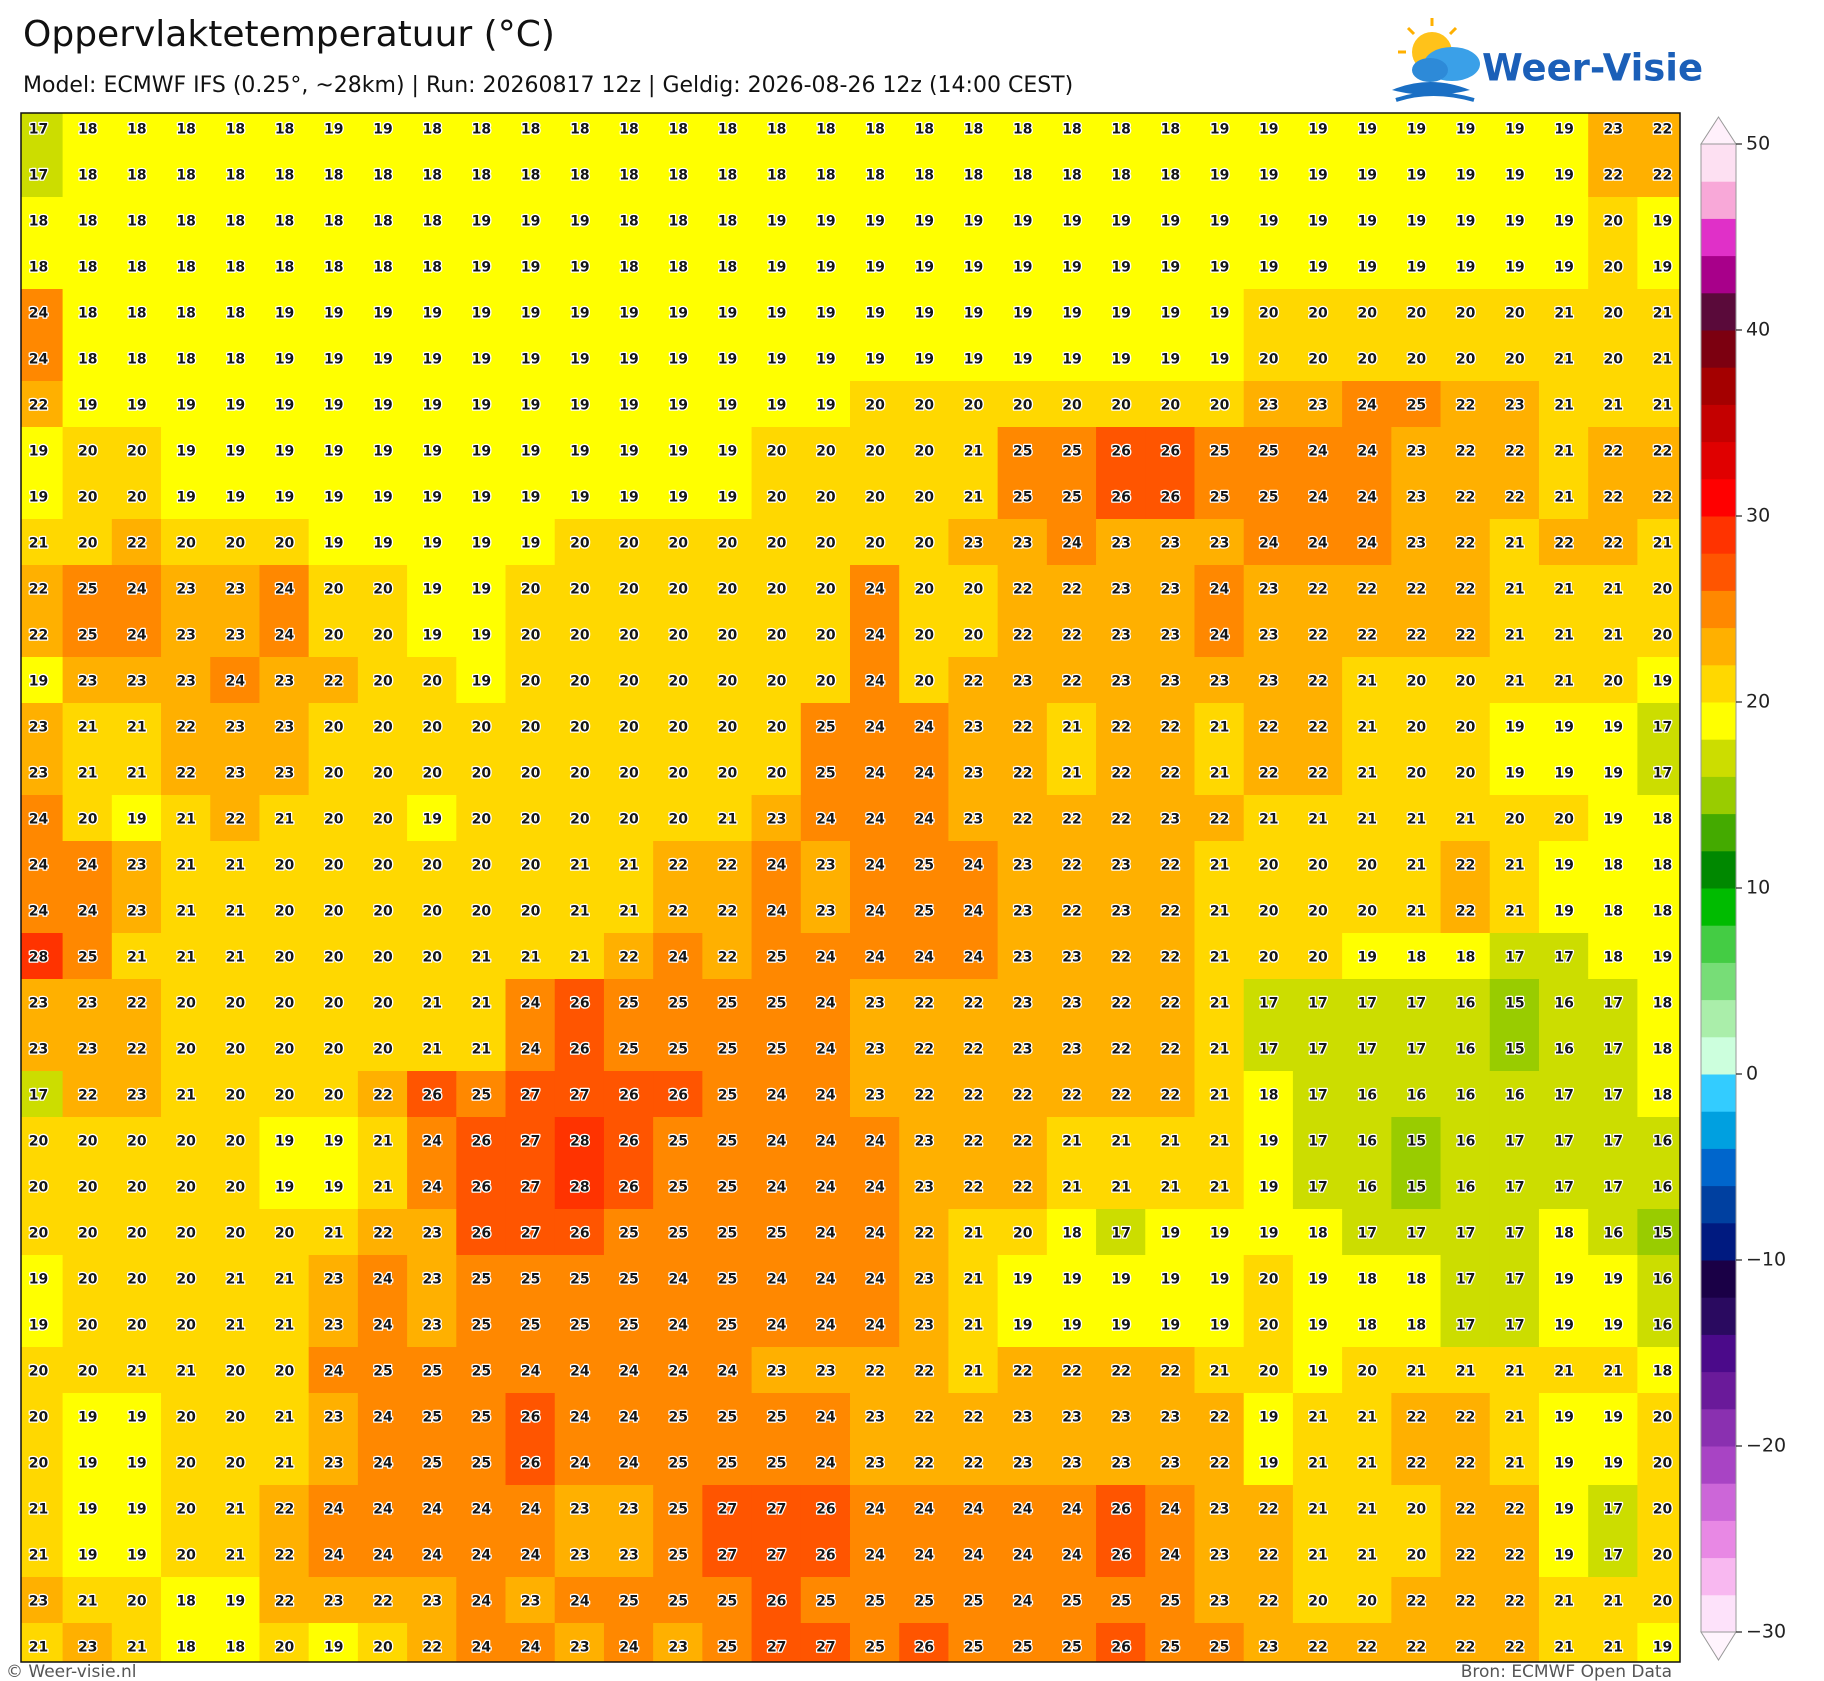 The height and width of the screenshot is (1681, 1824). What do you see at coordinates (1514, 1050) in the screenshot?
I see `temperature-value: 15` at bounding box center [1514, 1050].